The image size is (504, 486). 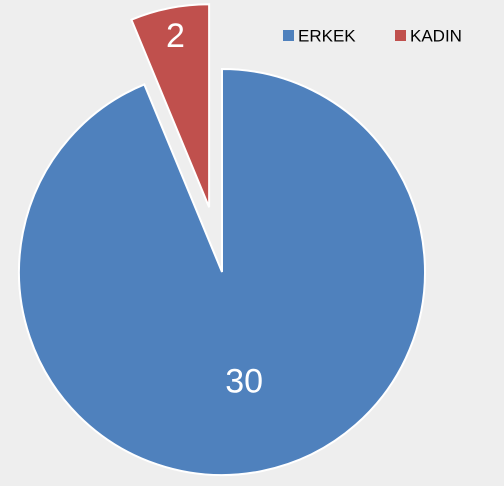 What do you see at coordinates (170, 105) in the screenshot?
I see `pie-slice` at bounding box center [170, 105].